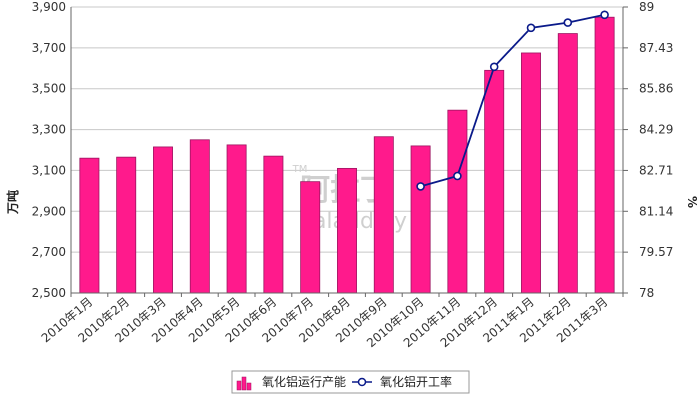  Describe the element at coordinates (12, 202) in the screenshot. I see `y-axis-title: 万吨` at that location.